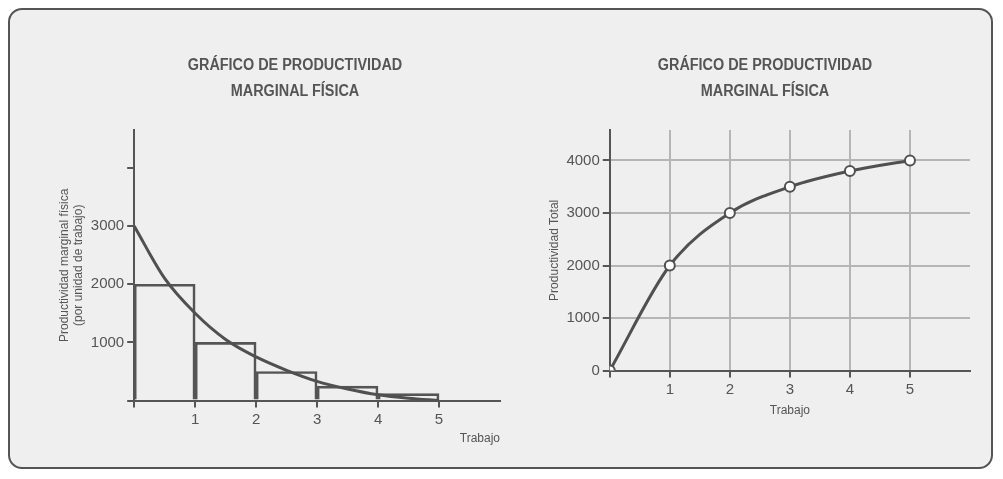 Image resolution: width=1003 pixels, height=479 pixels. Describe the element at coordinates (595, 369) in the screenshot. I see `y-tick-label: 0` at that location.